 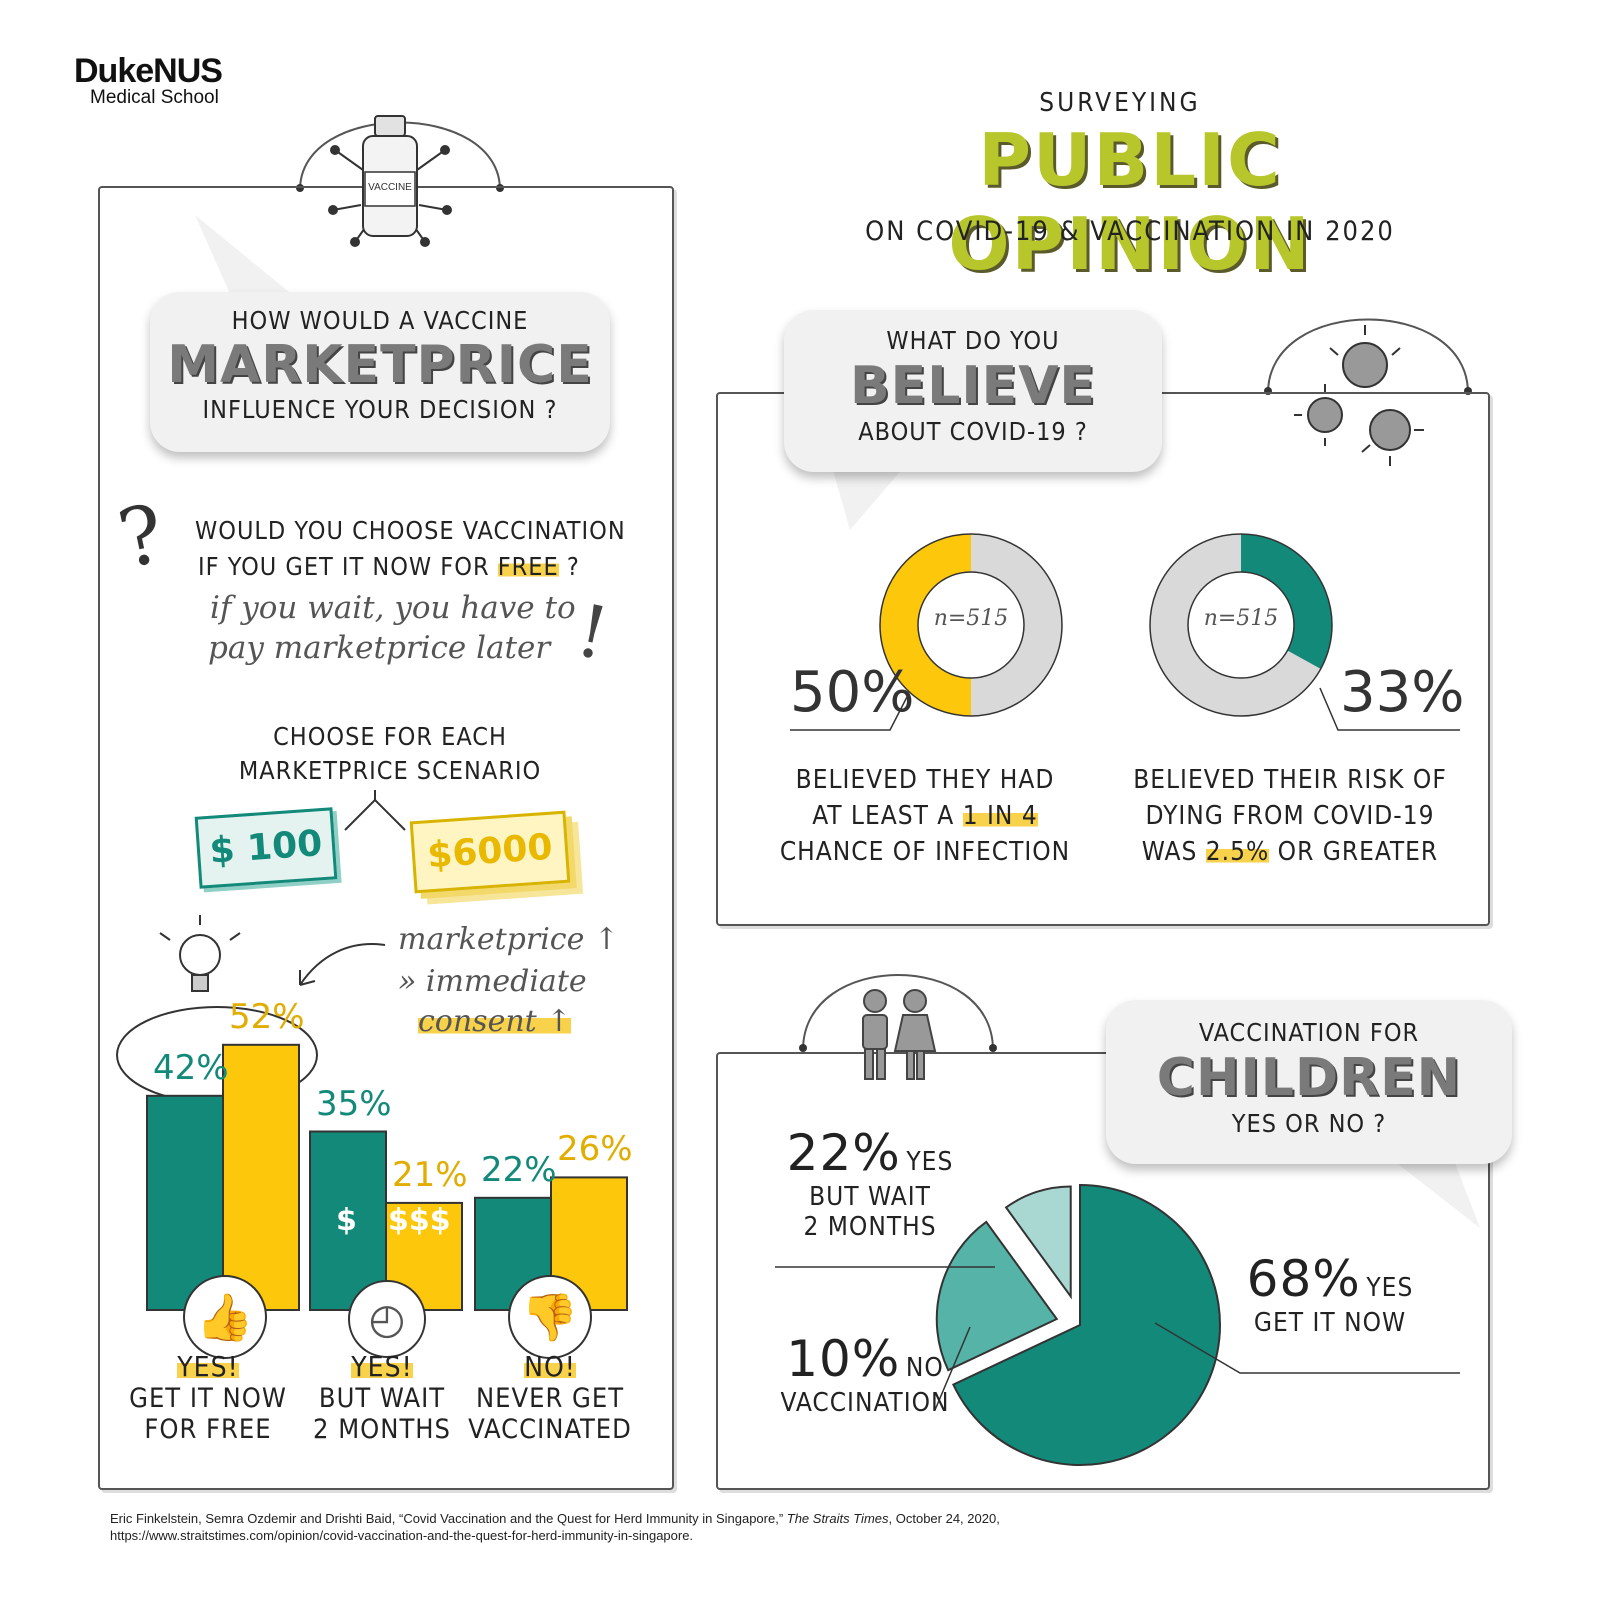 What do you see at coordinates (390, 736) in the screenshot?
I see `choose-line1: CHOOSE FOR EACH` at bounding box center [390, 736].